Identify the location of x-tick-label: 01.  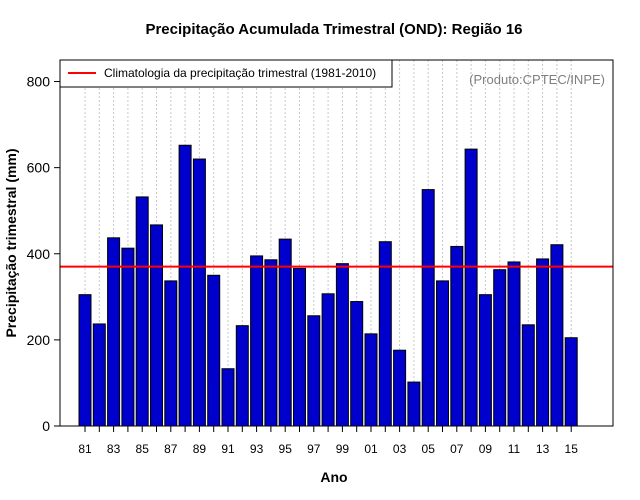
(371, 449).